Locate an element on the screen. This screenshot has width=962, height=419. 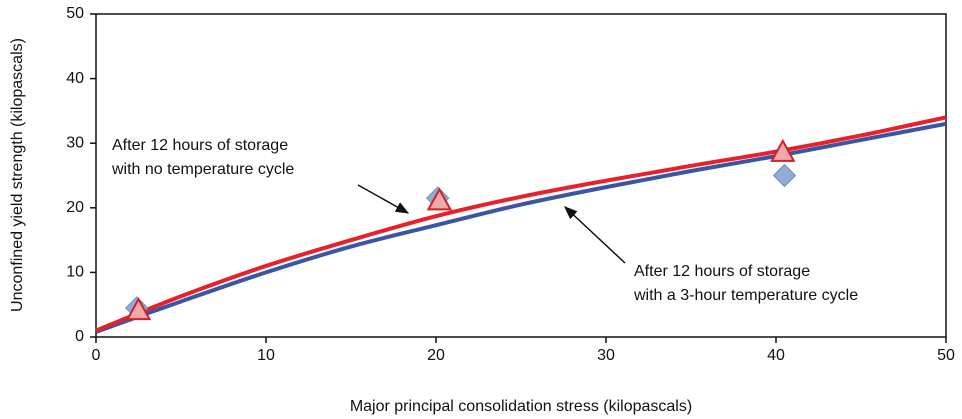
x-tick-label: 20 is located at coordinates (436, 355).